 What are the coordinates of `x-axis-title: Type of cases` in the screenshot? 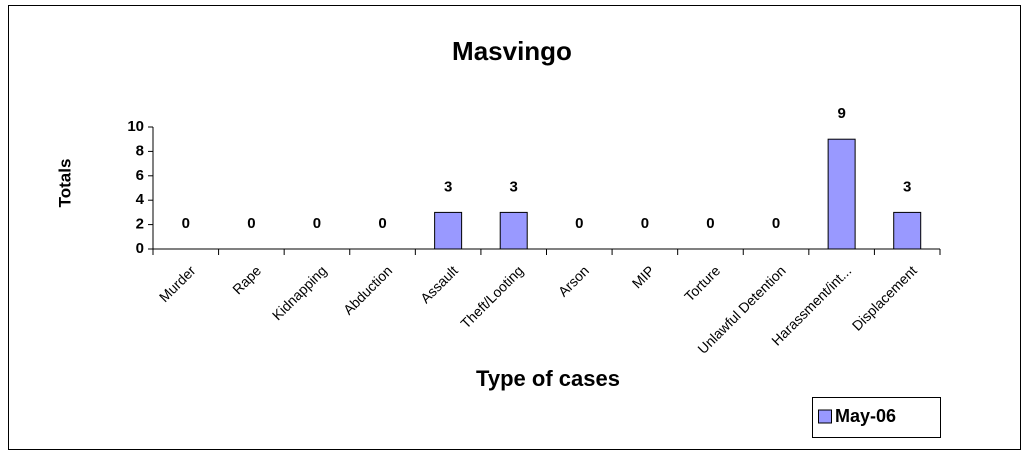 It's located at (548, 378).